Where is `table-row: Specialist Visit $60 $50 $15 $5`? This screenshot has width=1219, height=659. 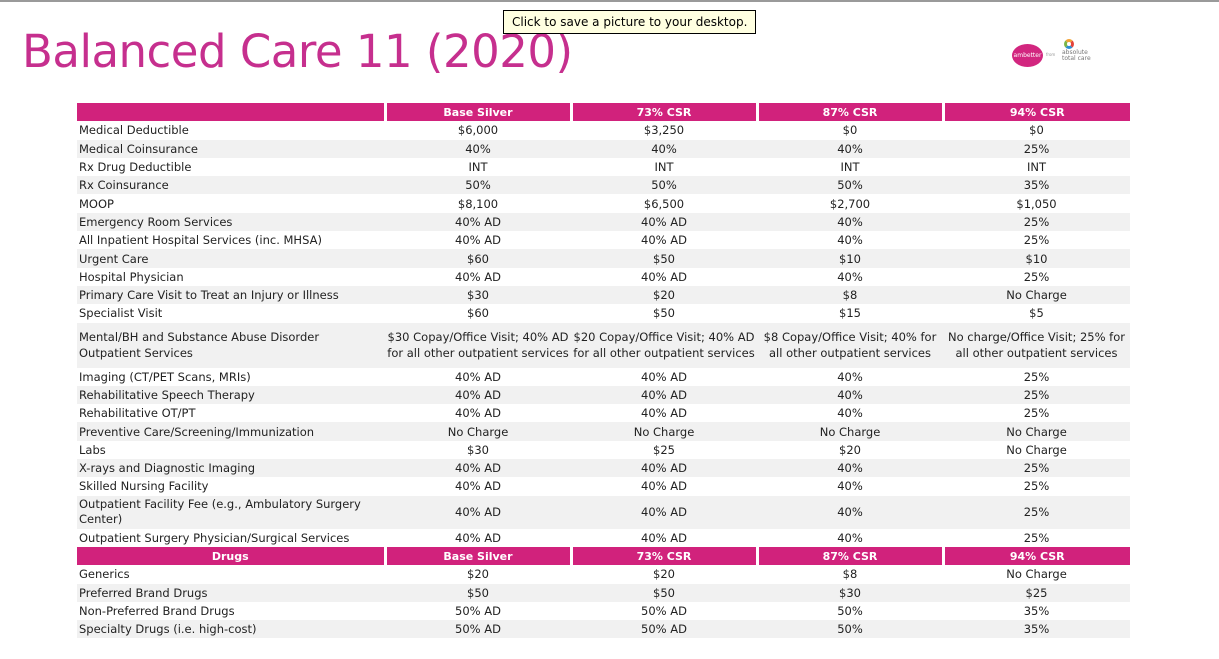 table-row: Specialist Visit $60 $50 $15 $5 is located at coordinates (603, 313).